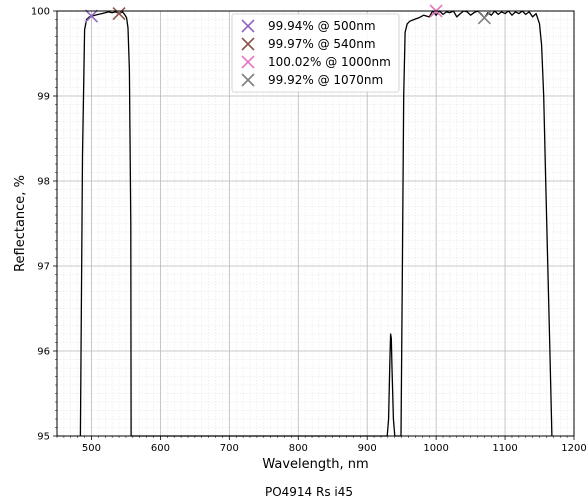 Image resolution: width=588 pixels, height=503 pixels. Describe the element at coordinates (309, 492) in the screenshot. I see `chart-caption: PO4914 Rs i45` at that location.